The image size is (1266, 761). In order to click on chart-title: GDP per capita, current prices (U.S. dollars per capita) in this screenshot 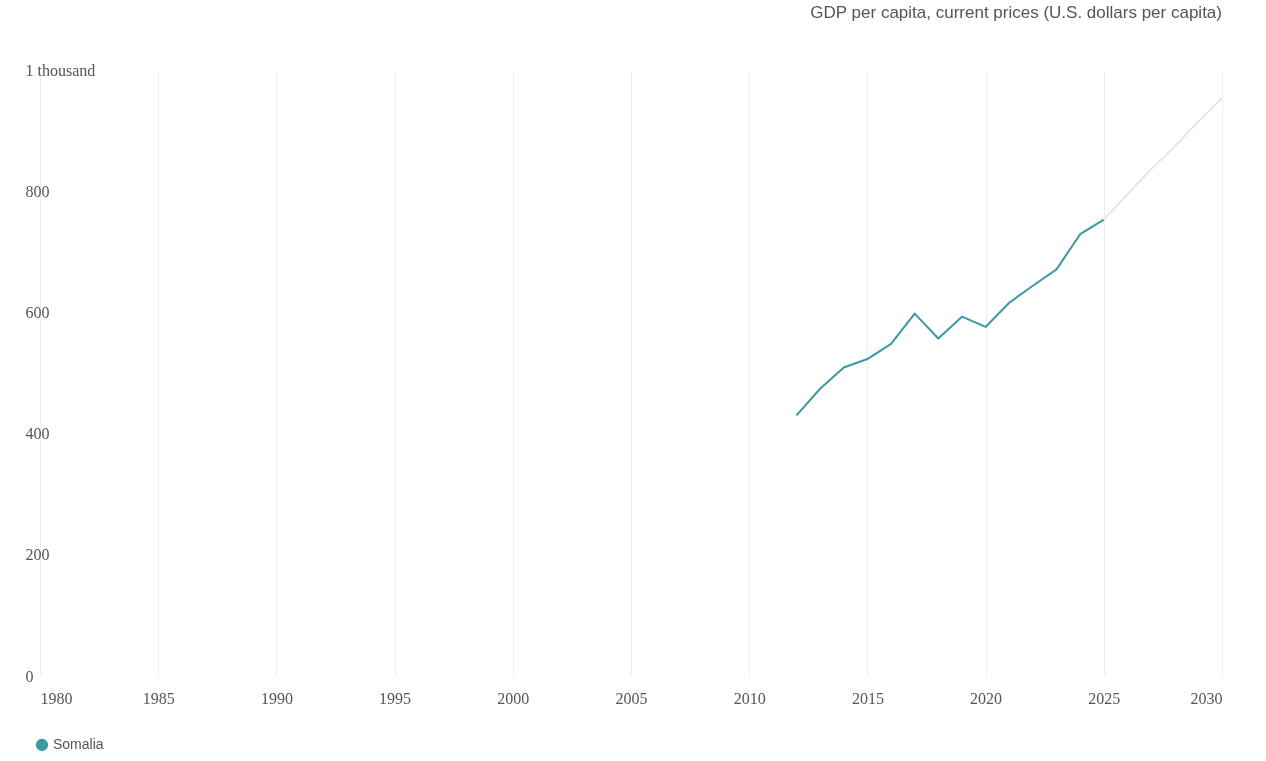, I will do `click(1016, 12)`.